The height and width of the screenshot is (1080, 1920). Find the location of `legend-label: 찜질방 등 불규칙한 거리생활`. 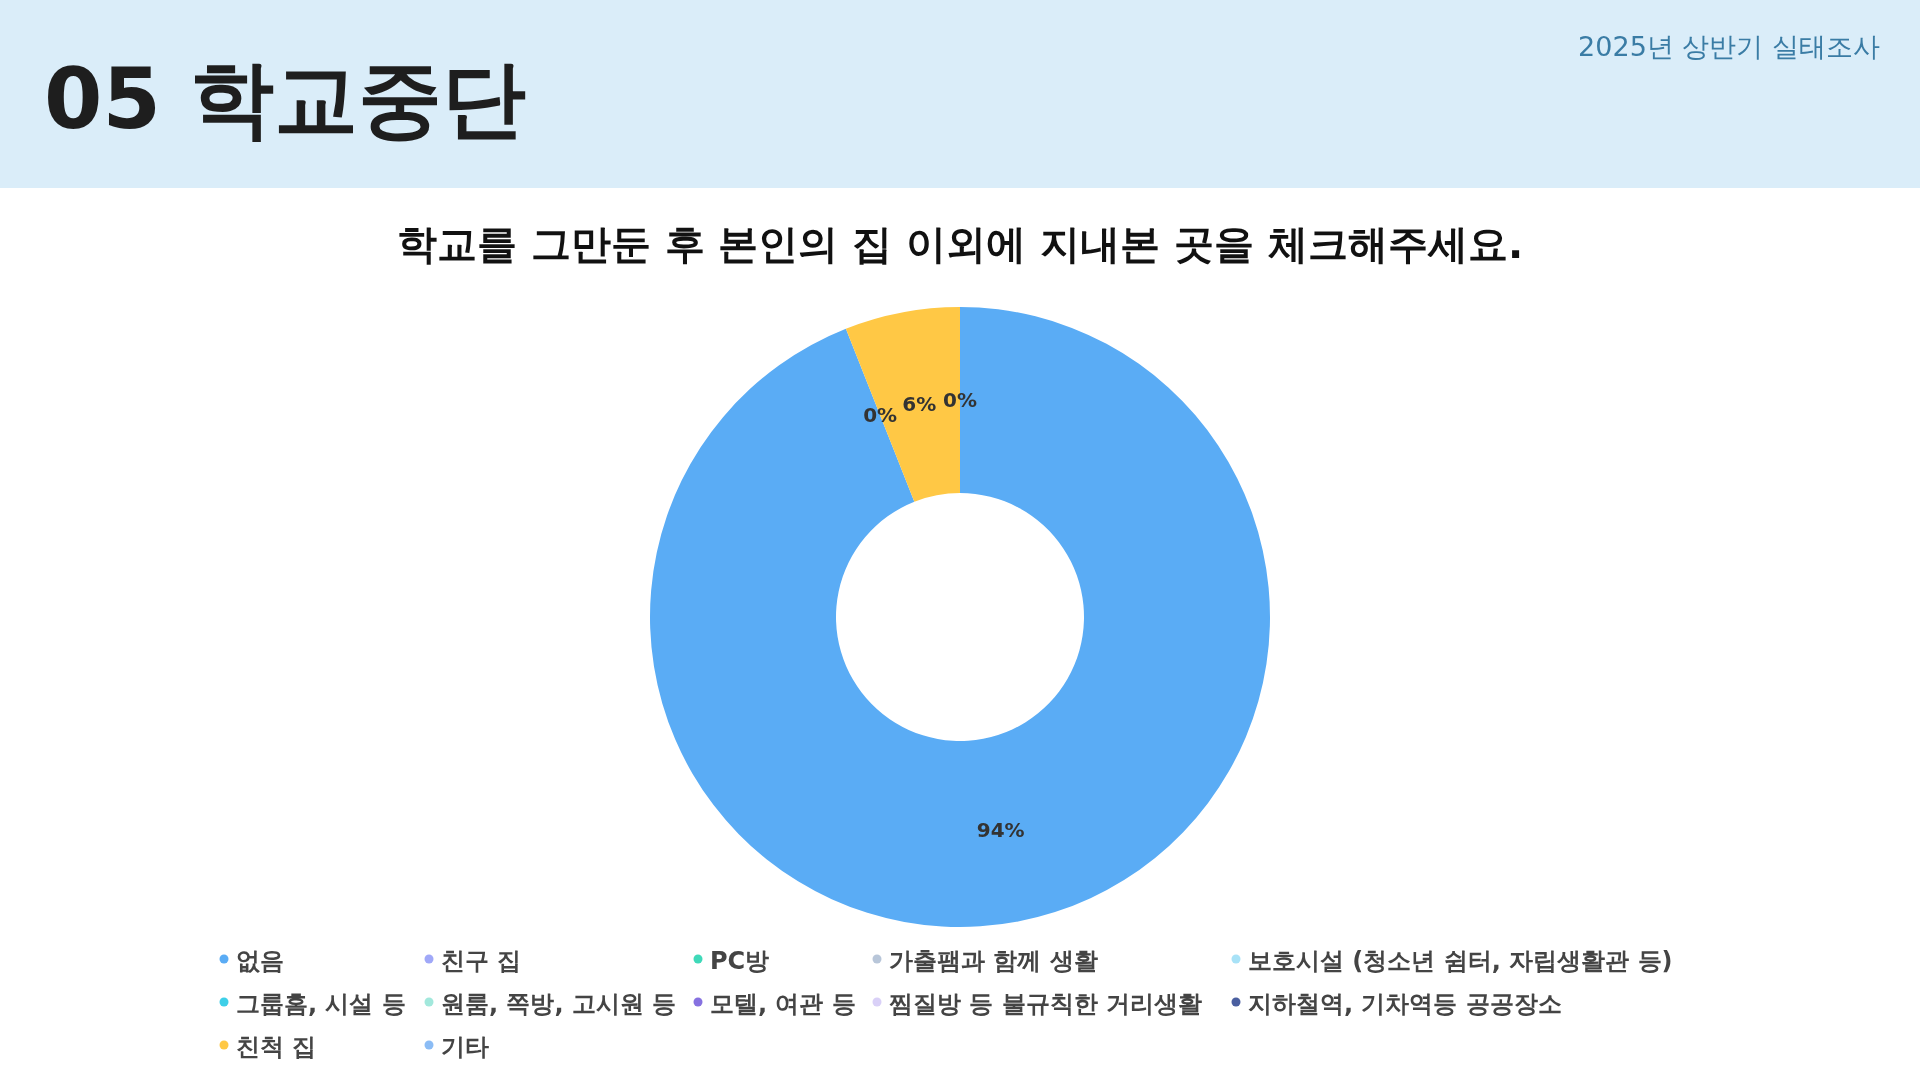

legend-label: 찜질방 등 불규칙한 거리생활 is located at coordinates (1046, 1004).